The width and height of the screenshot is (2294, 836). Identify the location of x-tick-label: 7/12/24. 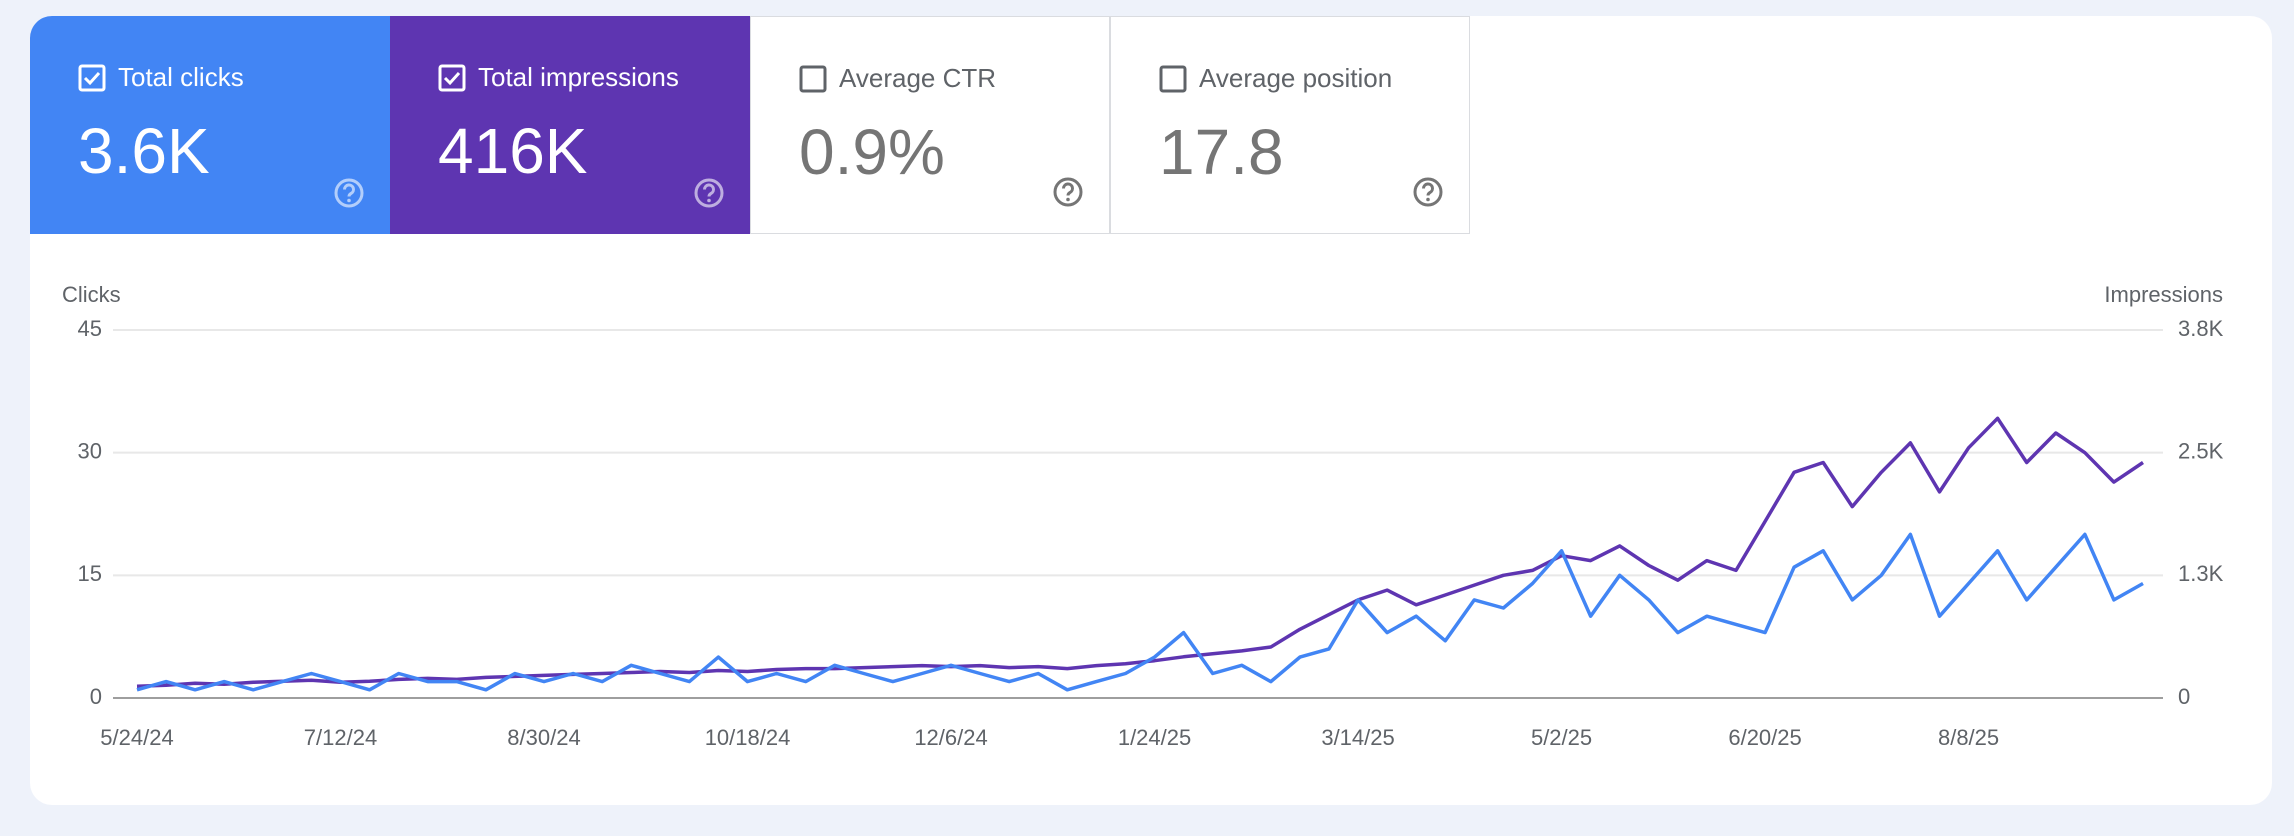
(340, 737).